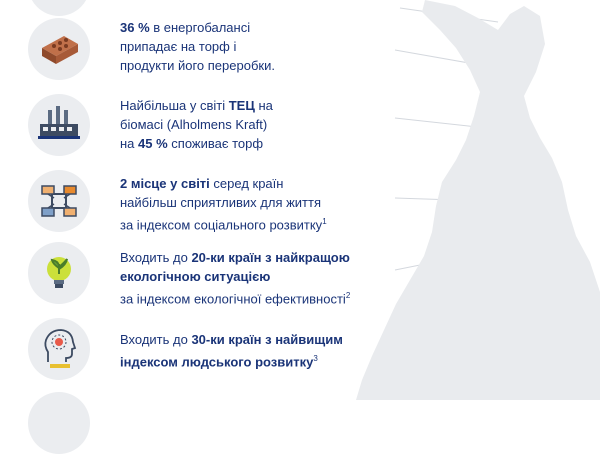 The image size is (600, 454). I want to click on brick-icon, so click(59, 49).